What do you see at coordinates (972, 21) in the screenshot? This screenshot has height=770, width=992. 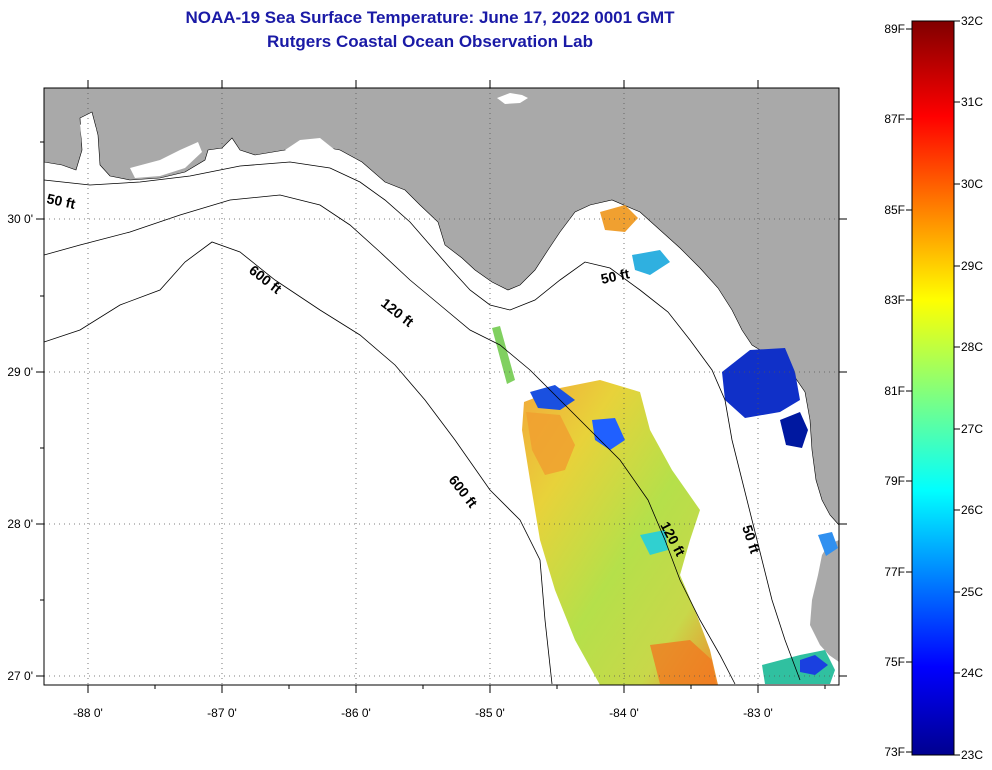 I see `colorbar-c-32: 32C` at bounding box center [972, 21].